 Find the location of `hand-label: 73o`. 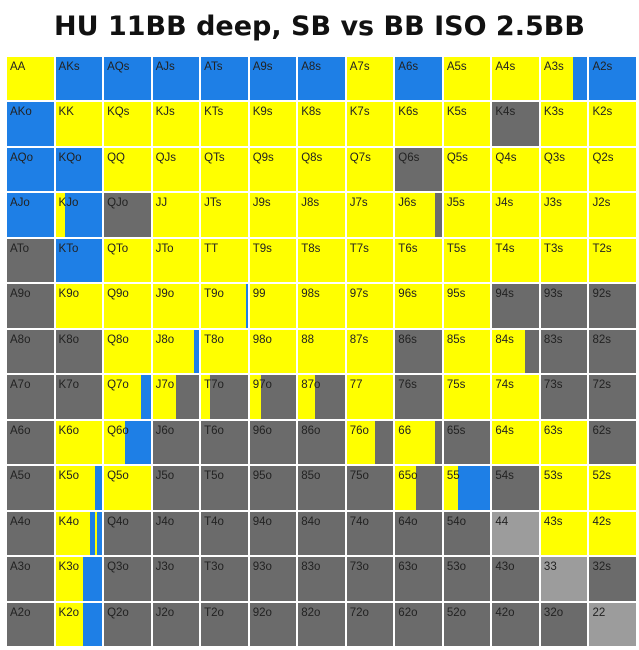

hand-label: 73o is located at coordinates (359, 567).